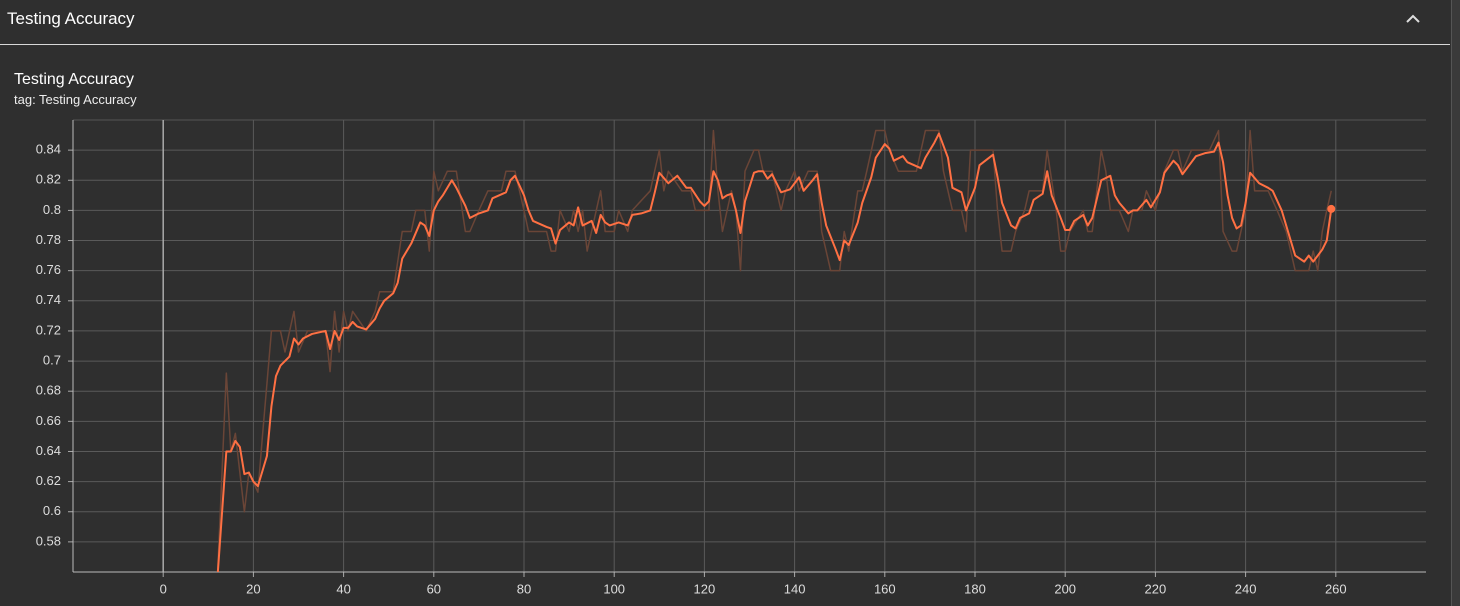  What do you see at coordinates (343, 588) in the screenshot?
I see `x-tick-label: 40` at bounding box center [343, 588].